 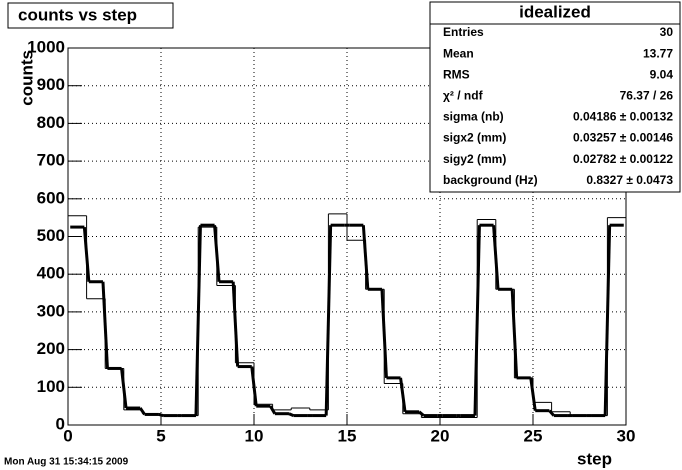 What do you see at coordinates (456, 74) in the screenshot?
I see `stats-label: RMS` at bounding box center [456, 74].